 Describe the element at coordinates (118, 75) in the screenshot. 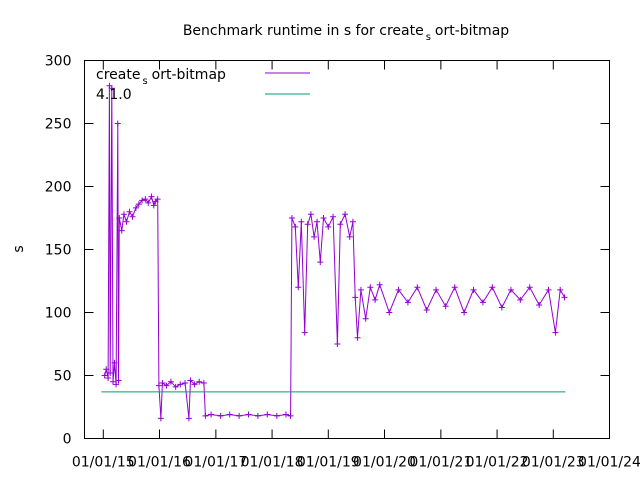

I see `legend-label-series-1-main: create` at that location.